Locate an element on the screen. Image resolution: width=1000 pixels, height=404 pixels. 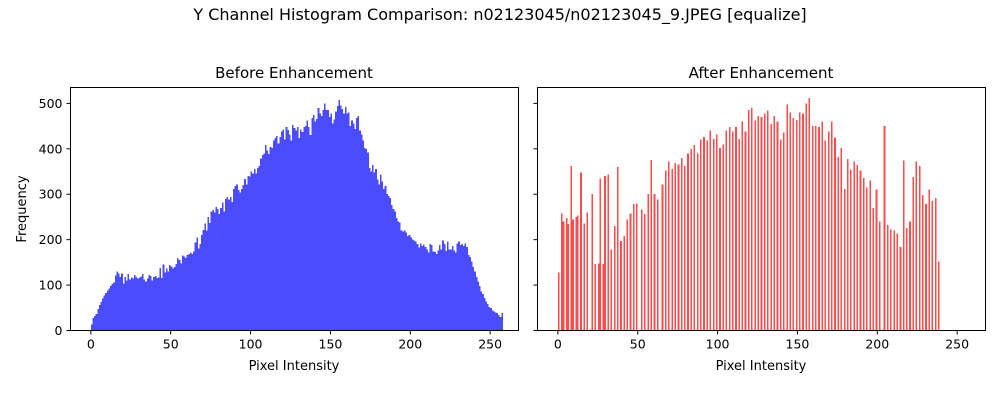
before-y-tick-label: 400 is located at coordinates (51, 148).